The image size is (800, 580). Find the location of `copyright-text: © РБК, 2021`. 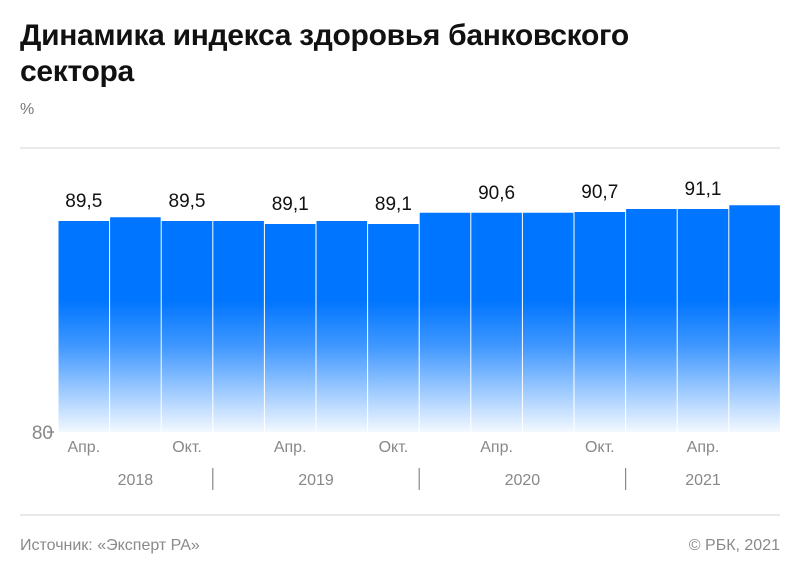

copyright-text: © РБК, 2021 is located at coordinates (734, 545).